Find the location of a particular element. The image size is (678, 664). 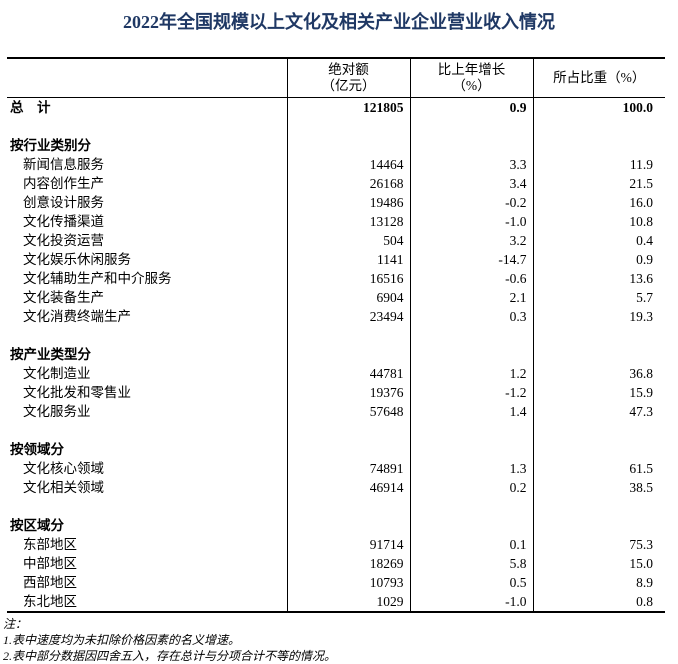

row-label: 按领域分 is located at coordinates (37, 449).